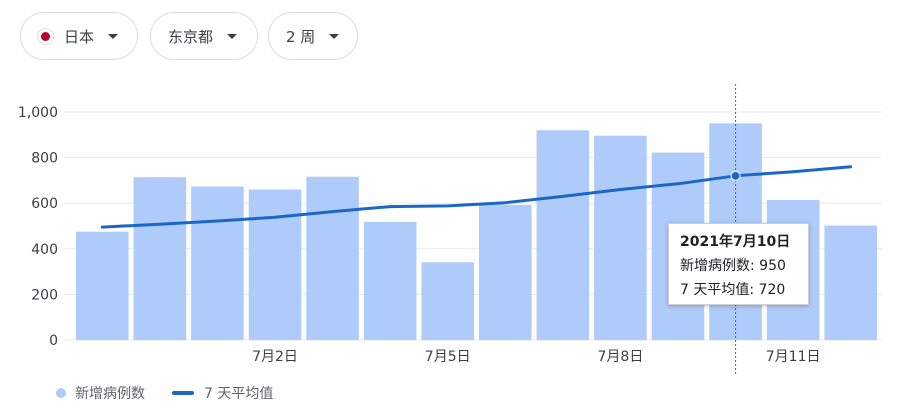 The height and width of the screenshot is (418, 900). What do you see at coordinates (275, 357) in the screenshot?
I see `x-tick-label: 7月2日` at bounding box center [275, 357].